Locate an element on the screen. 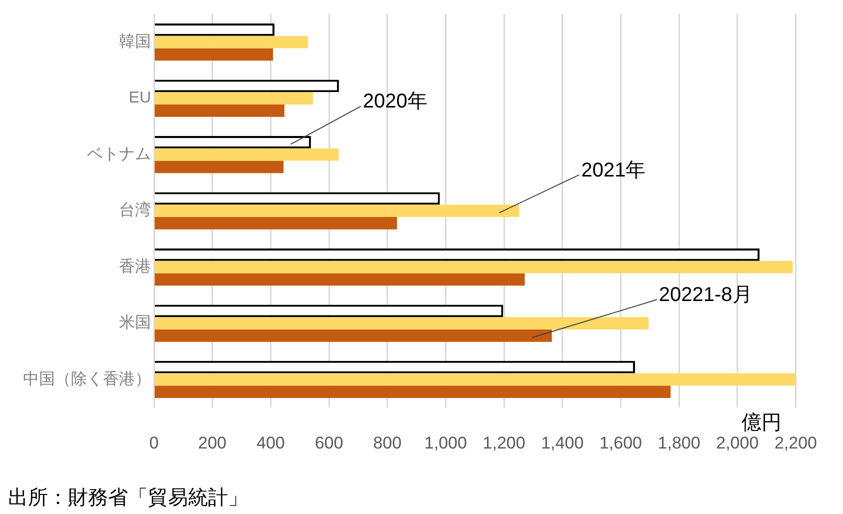 The image size is (843, 514). y-tick-label: 台湾 is located at coordinates (135, 210).